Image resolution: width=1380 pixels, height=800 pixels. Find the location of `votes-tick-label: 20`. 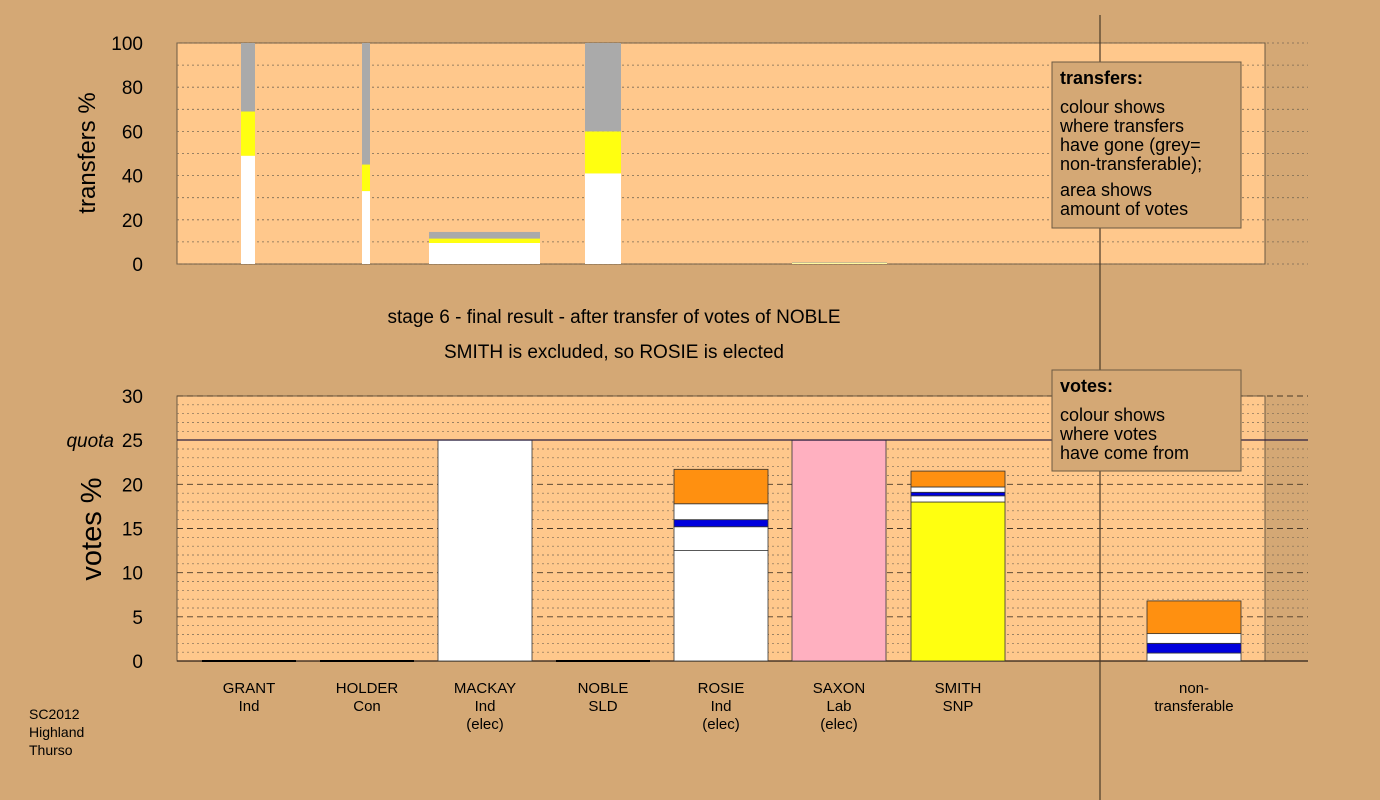

votes-tick-label: 20 is located at coordinates (132, 485).